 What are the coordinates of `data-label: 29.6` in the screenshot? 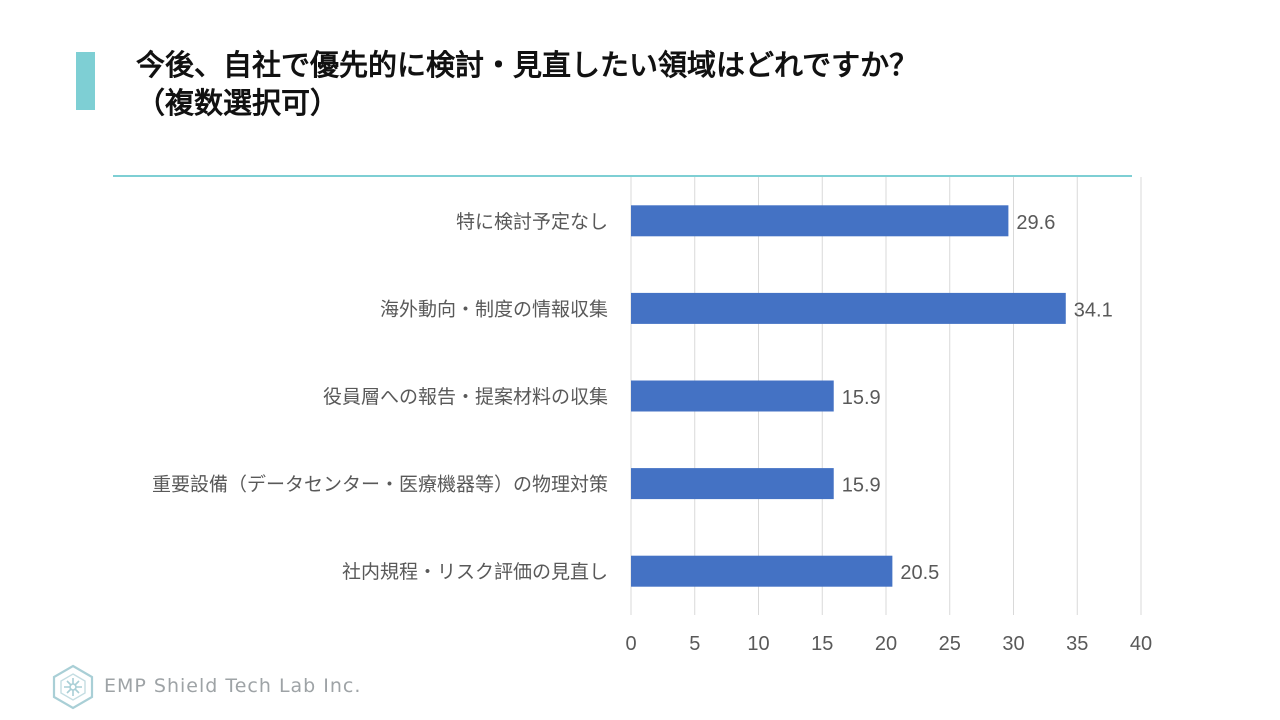 It's located at (1035, 223).